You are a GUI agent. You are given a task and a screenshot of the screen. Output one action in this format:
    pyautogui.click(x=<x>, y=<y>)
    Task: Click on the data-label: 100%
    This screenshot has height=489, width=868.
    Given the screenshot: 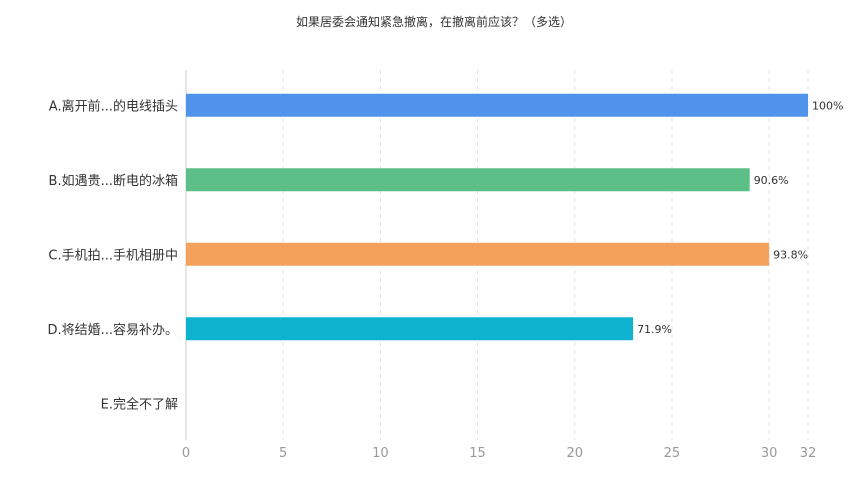 What is the action you would take?
    pyautogui.click(x=827, y=105)
    